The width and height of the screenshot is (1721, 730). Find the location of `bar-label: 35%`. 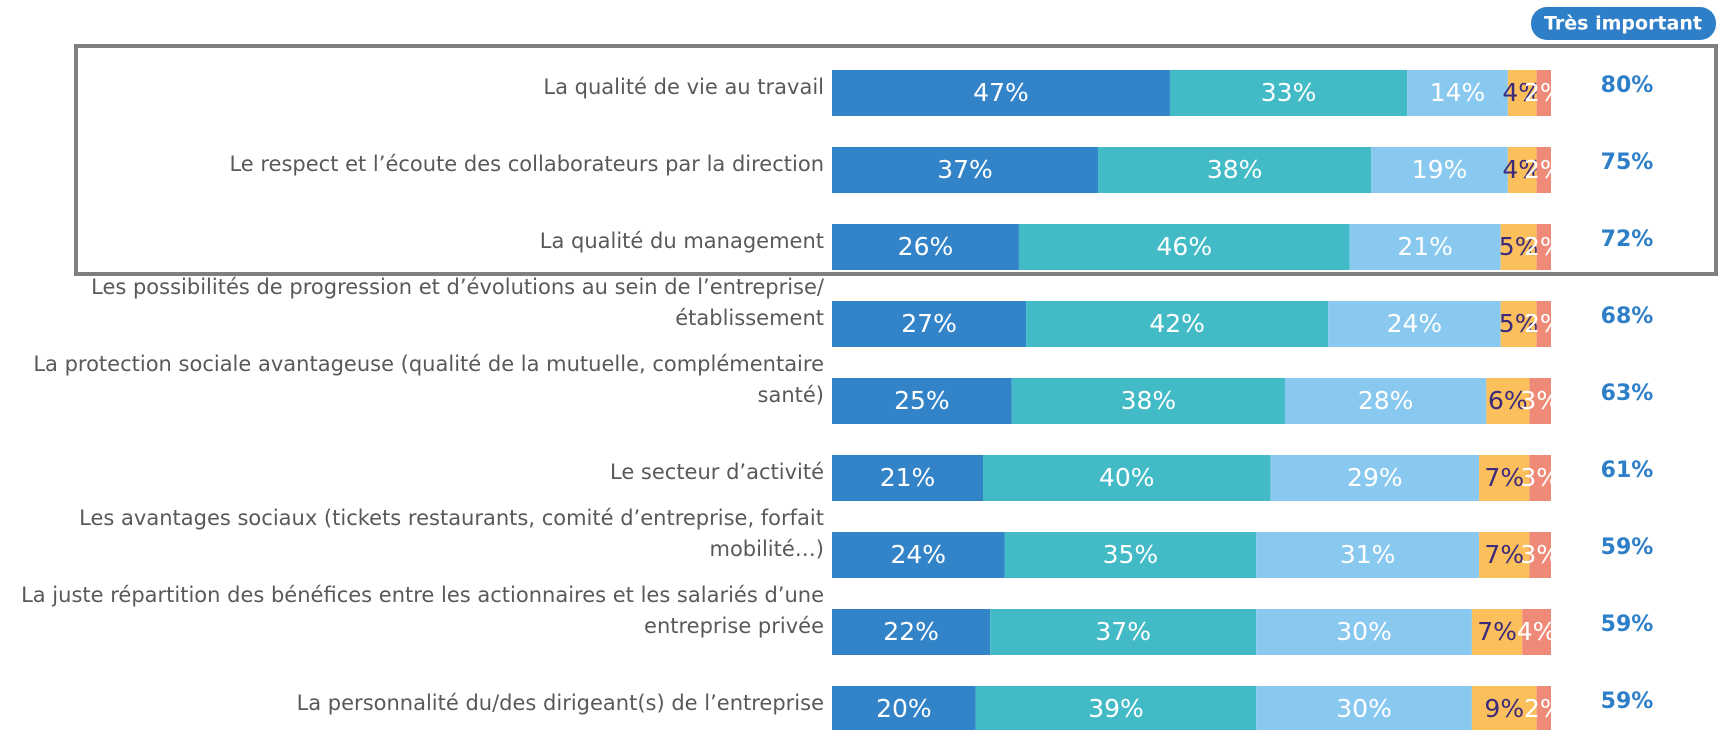

bar-label: 35% is located at coordinates (1131, 554).